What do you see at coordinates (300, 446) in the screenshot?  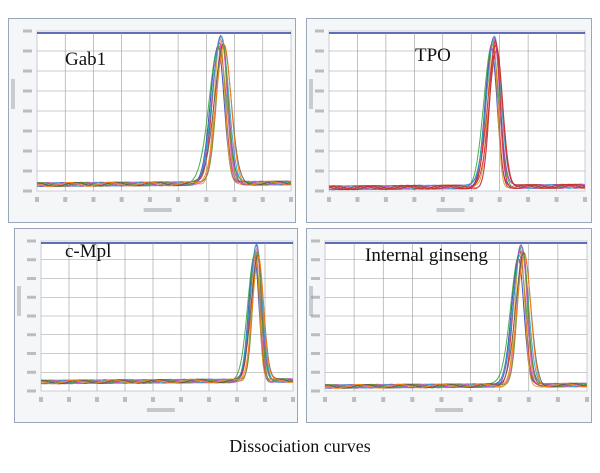 I see `figure-caption: Dissociation curves` at bounding box center [300, 446].